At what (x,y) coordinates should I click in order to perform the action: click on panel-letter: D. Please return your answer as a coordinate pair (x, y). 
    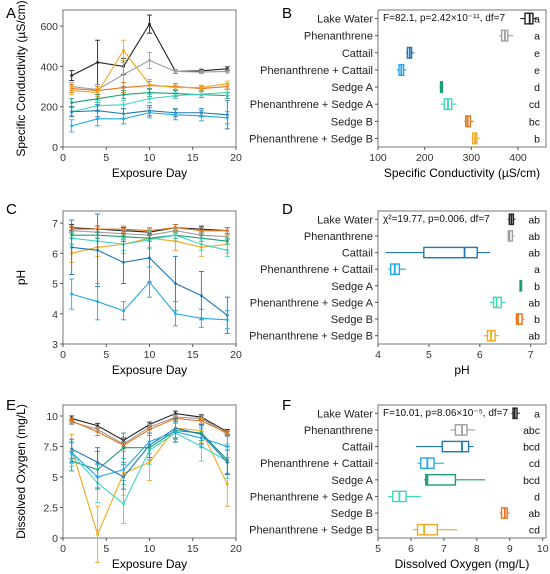
    Looking at the image, I should click on (287, 209).